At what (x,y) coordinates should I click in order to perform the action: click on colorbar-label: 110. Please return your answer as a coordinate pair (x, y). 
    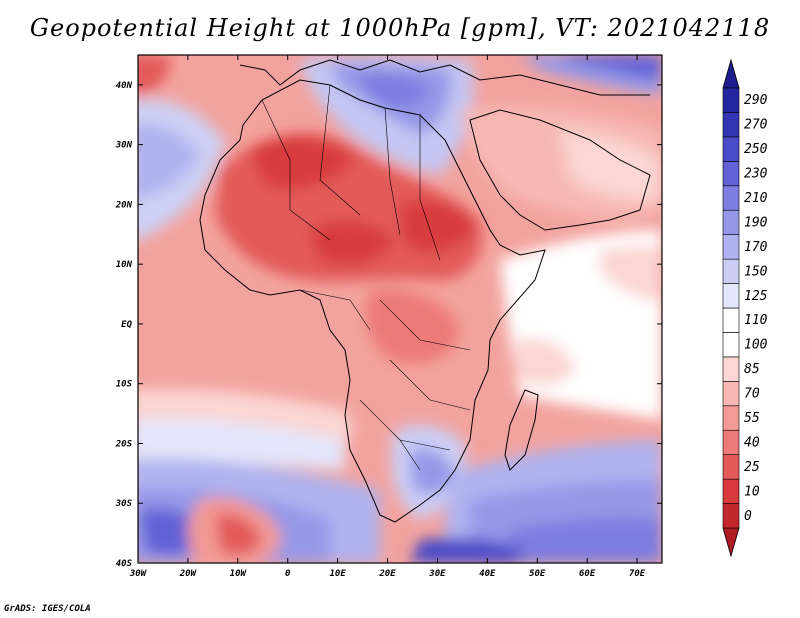
    Looking at the image, I should click on (756, 320).